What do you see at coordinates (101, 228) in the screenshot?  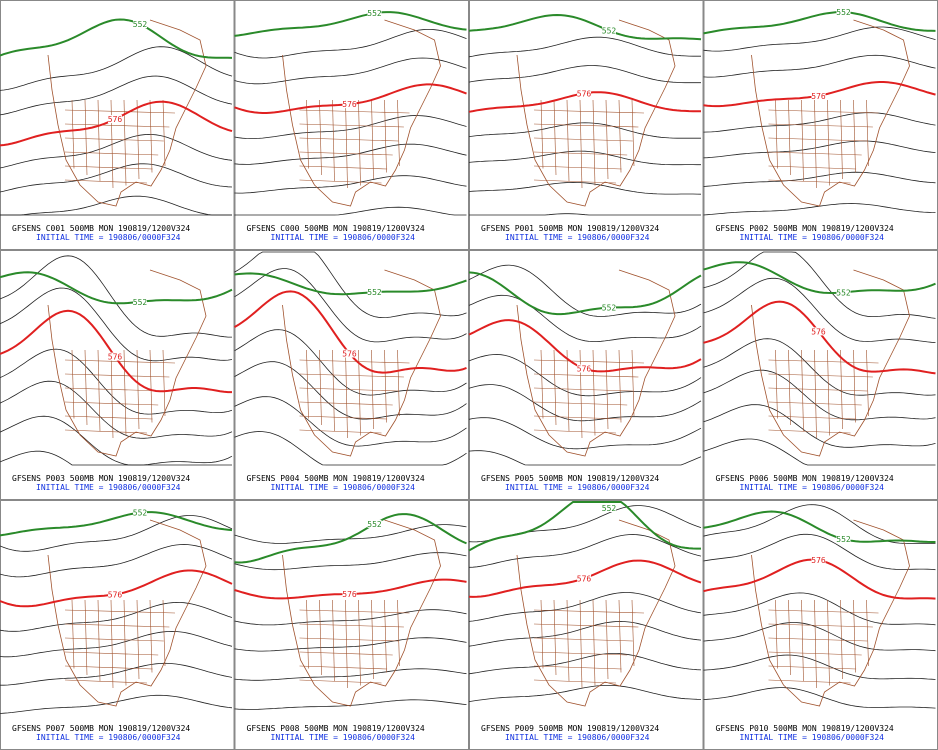 I see `panel-title: GFSENS C001 500MB MON 190819/1200V324` at bounding box center [101, 228].